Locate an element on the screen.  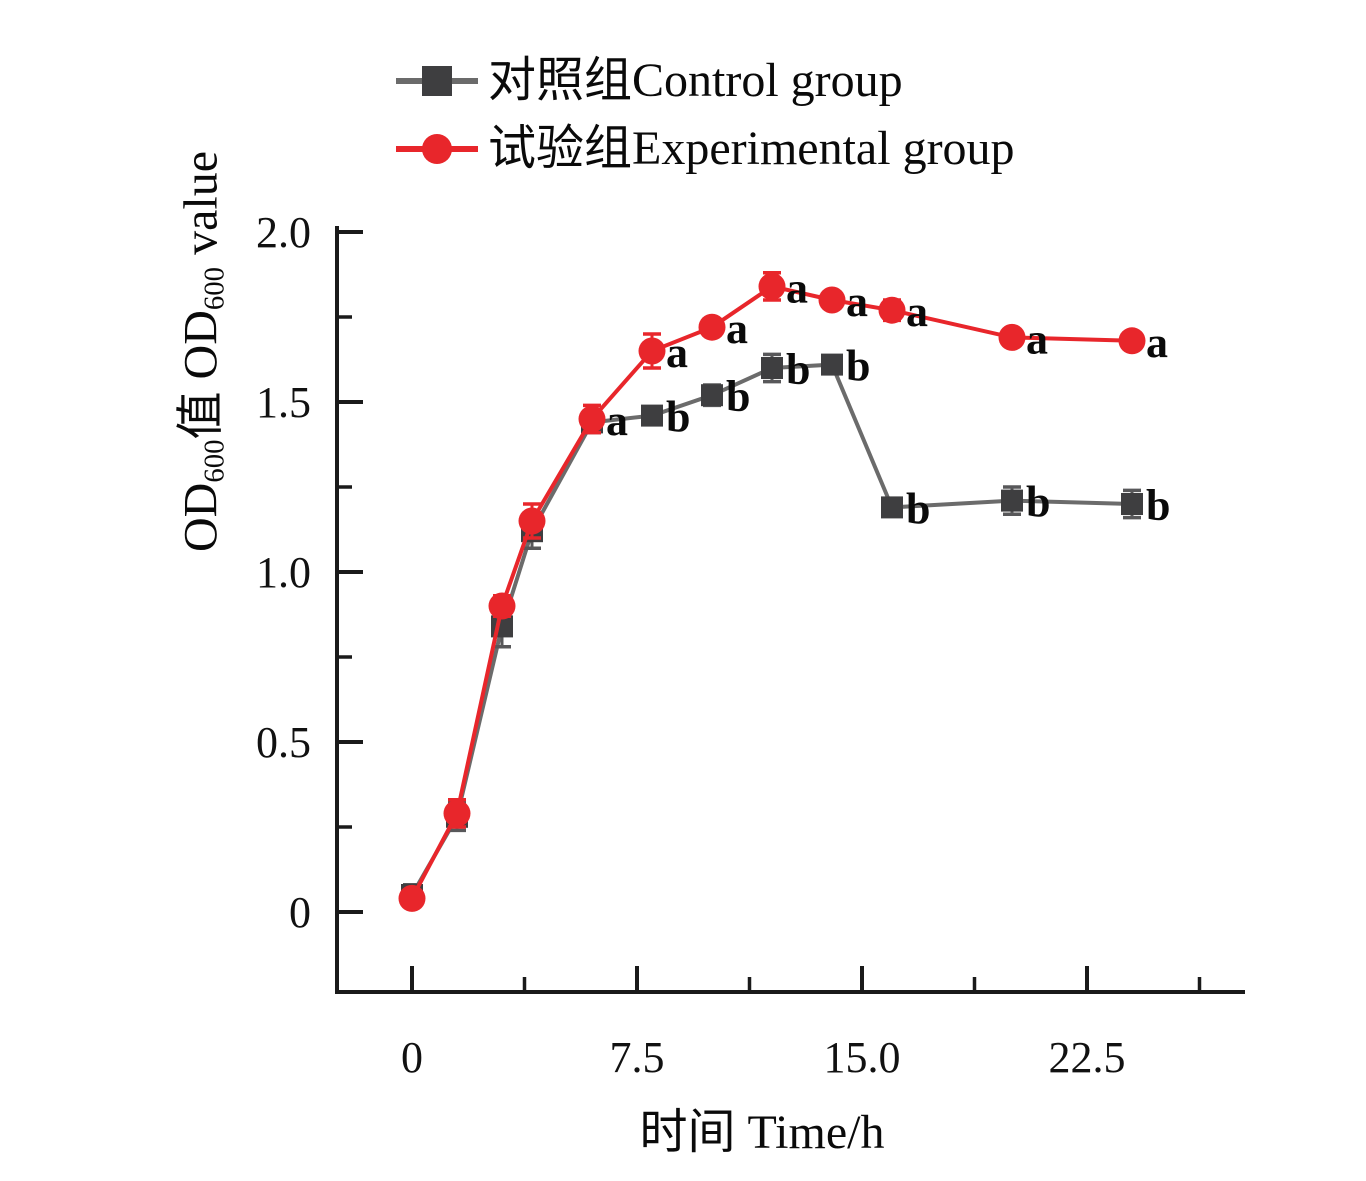
x-axis-title: 时间 Time/h is located at coordinates (762, 1132).